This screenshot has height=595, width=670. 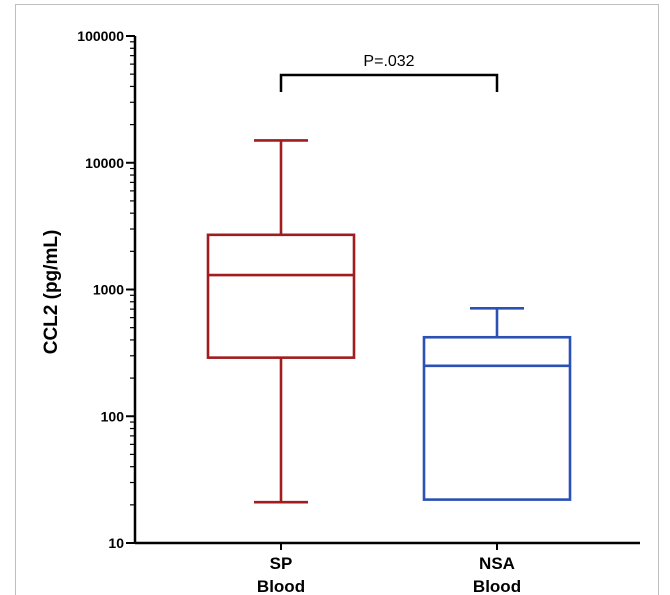 I want to click on x-tick-label: SP, so click(x=281, y=563).